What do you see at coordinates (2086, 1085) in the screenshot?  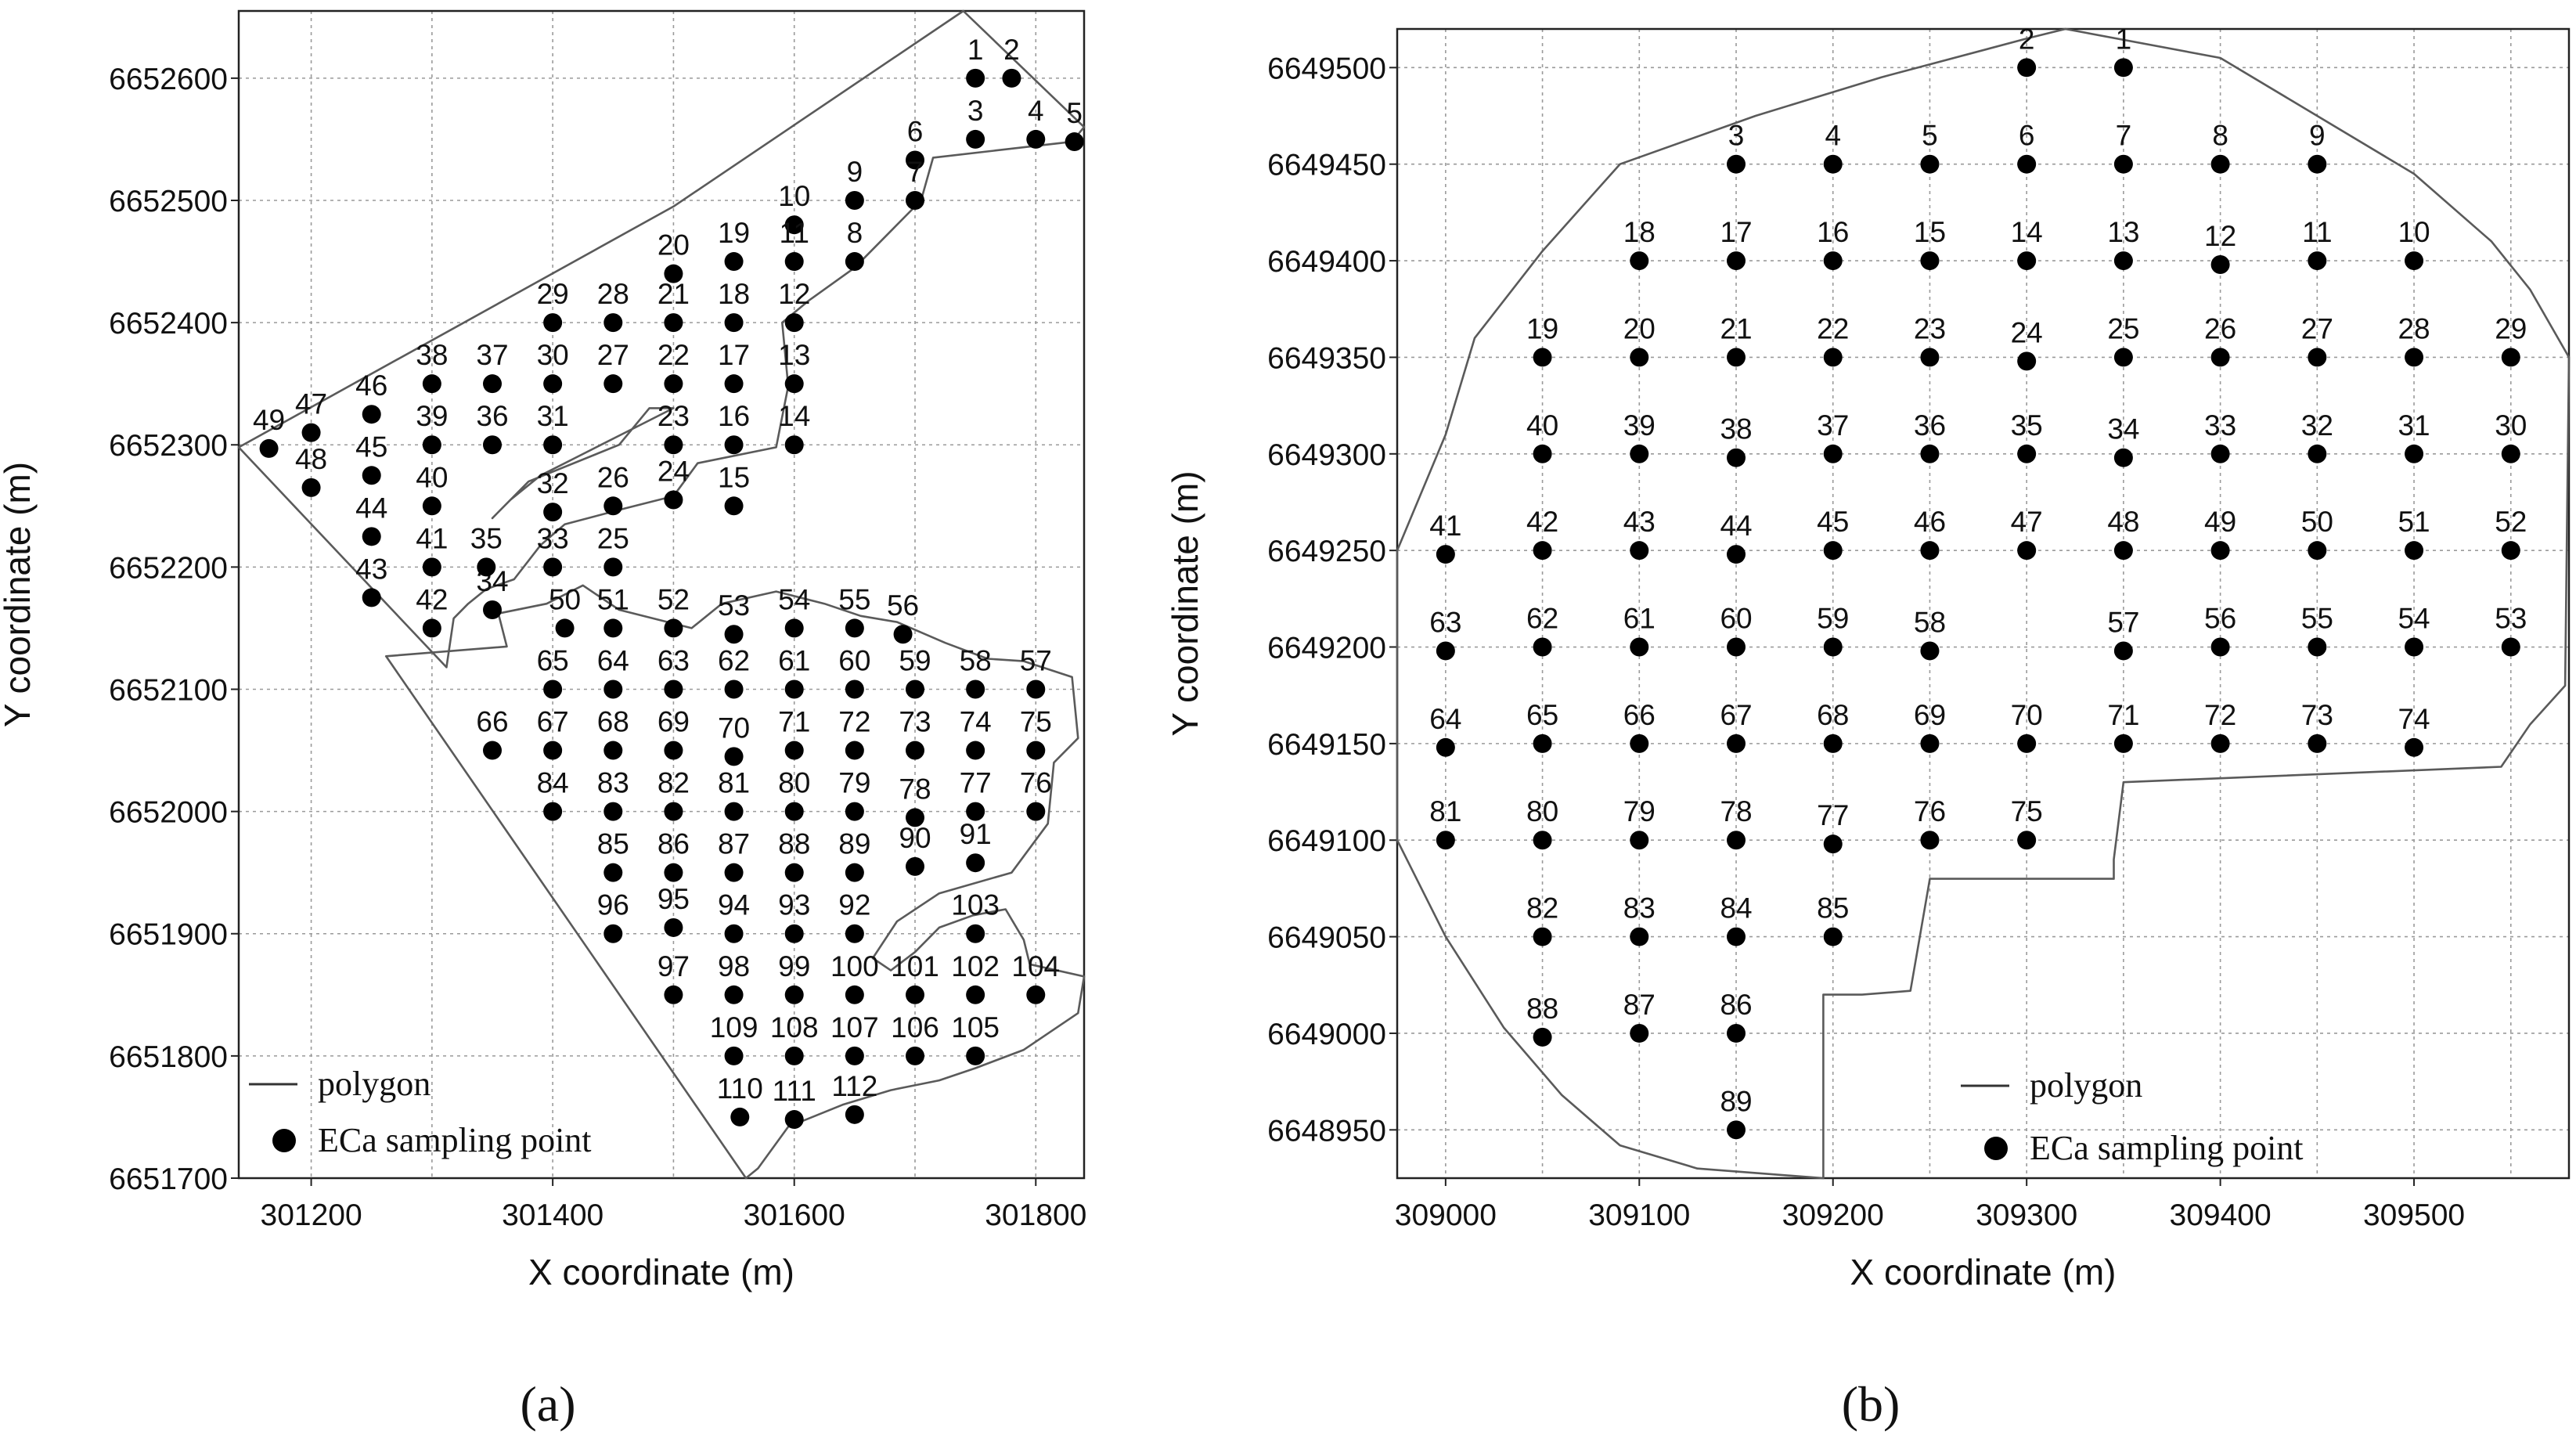 I see `legend-polygon-label: polygon` at bounding box center [2086, 1085].